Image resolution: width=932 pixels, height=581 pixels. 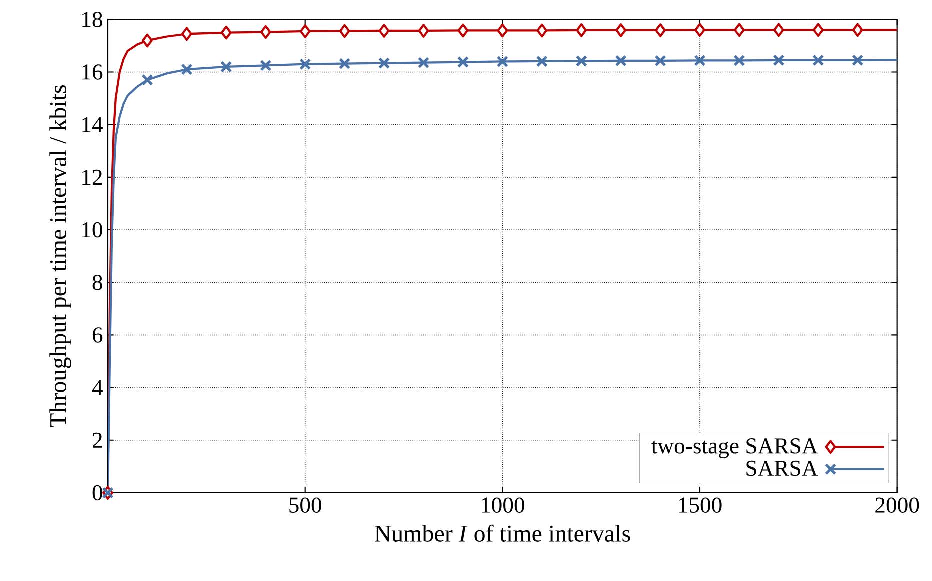 I want to click on y-tick-label: 16, so click(x=92, y=72).